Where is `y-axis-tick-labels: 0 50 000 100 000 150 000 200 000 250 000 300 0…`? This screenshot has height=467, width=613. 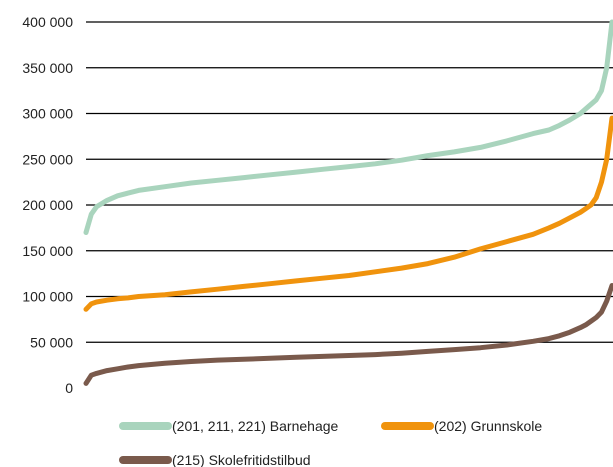 y-axis-tick-labels: 0 50 000 100 000 150 000 200 000 250 000 300 0… is located at coordinates (47, 205).